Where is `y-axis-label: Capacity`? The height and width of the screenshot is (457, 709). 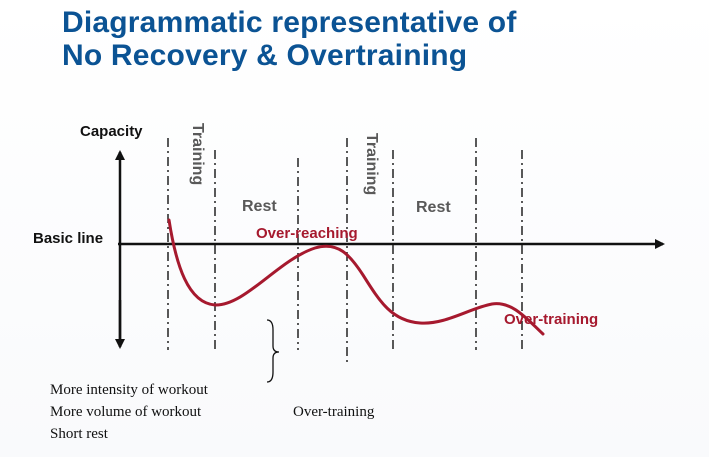 y-axis-label: Capacity is located at coordinates (111, 131).